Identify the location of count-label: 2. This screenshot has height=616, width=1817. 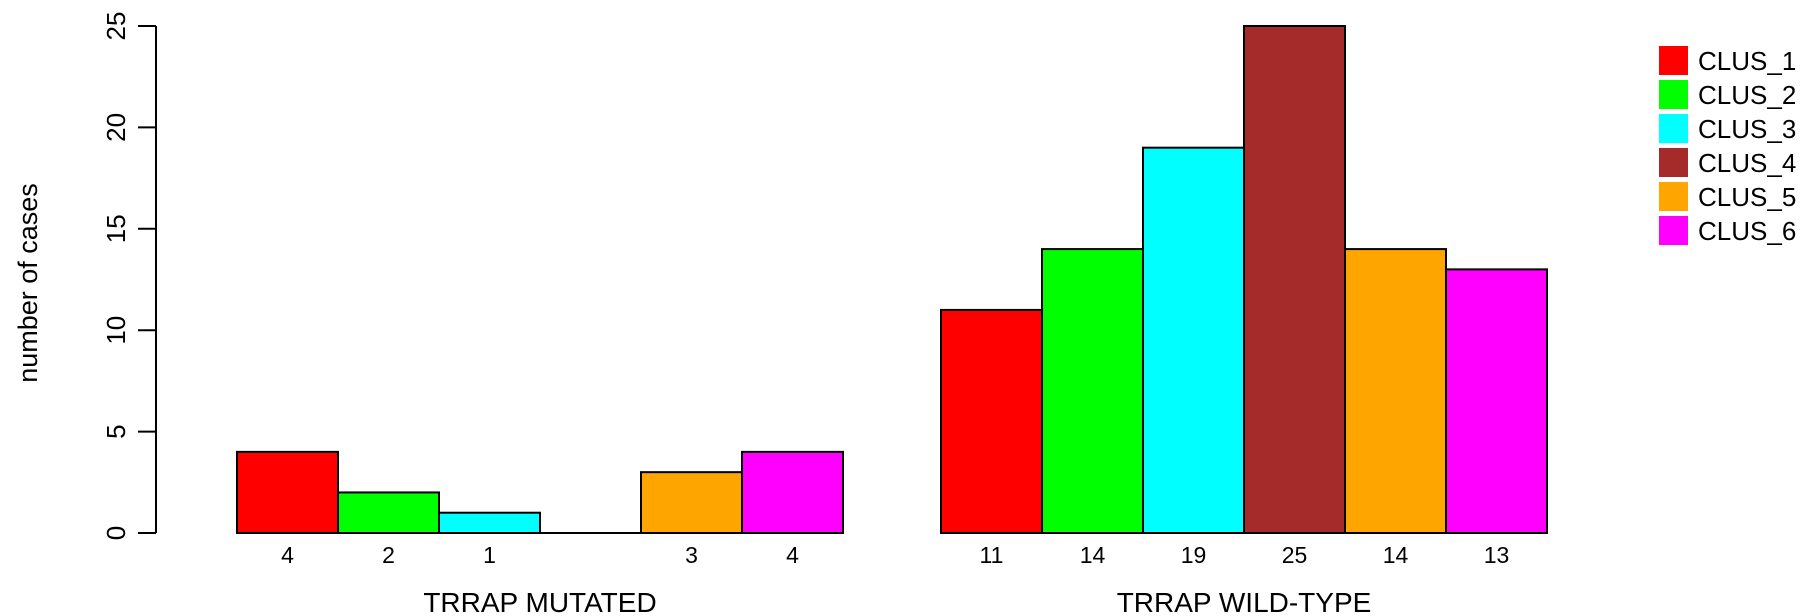
(388, 555).